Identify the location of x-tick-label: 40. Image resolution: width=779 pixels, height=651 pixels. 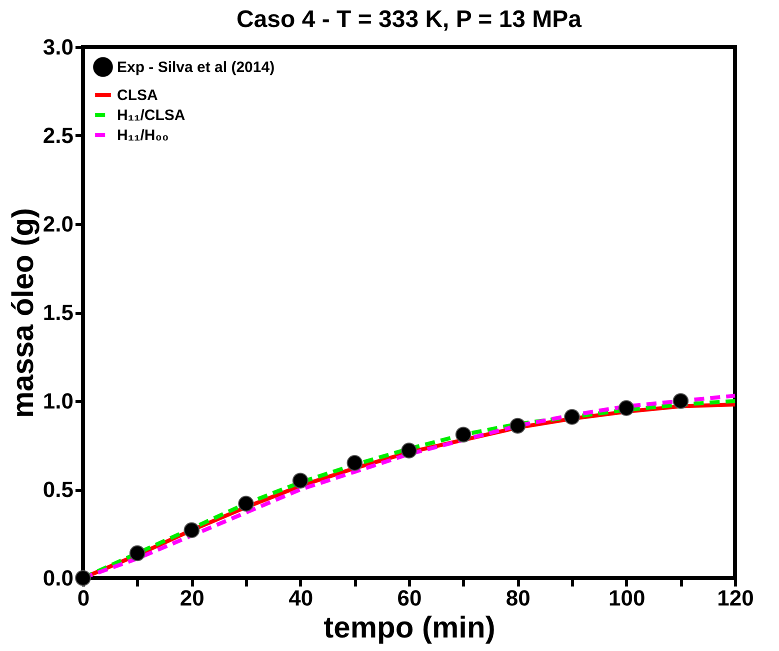
(301, 598).